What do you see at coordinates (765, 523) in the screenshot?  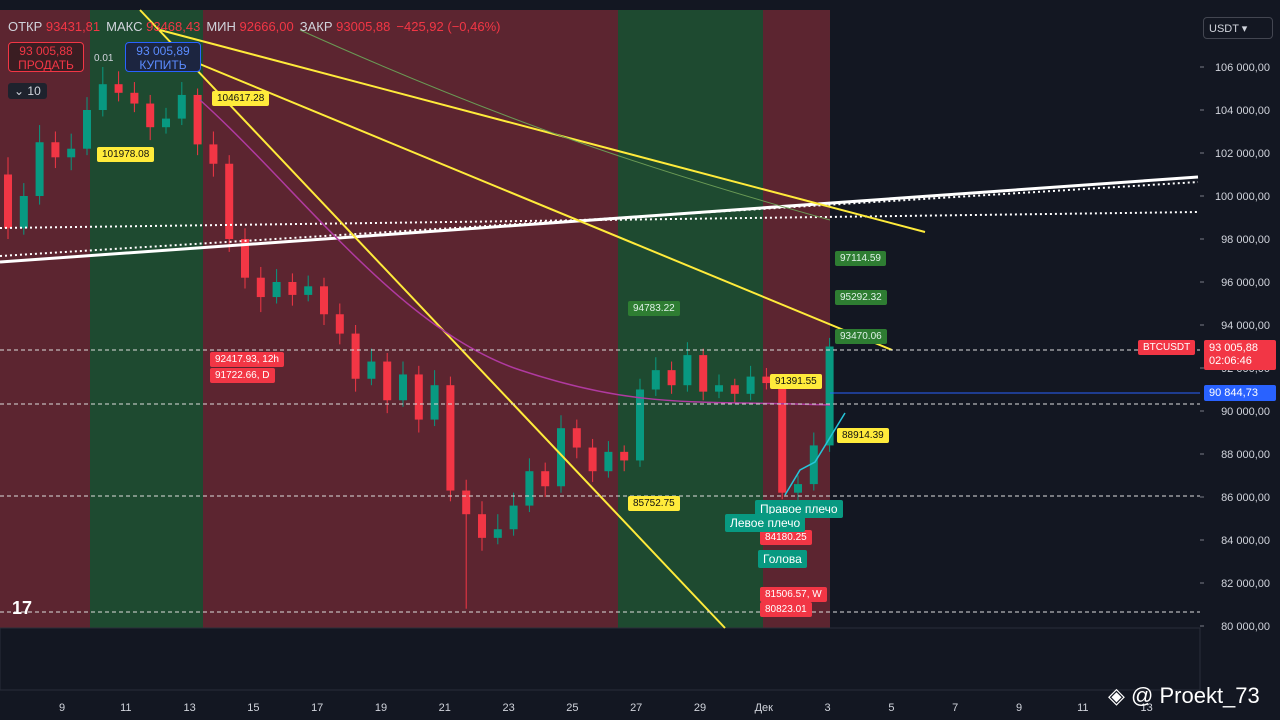 I see `pattern-label: Левое плечо` at bounding box center [765, 523].